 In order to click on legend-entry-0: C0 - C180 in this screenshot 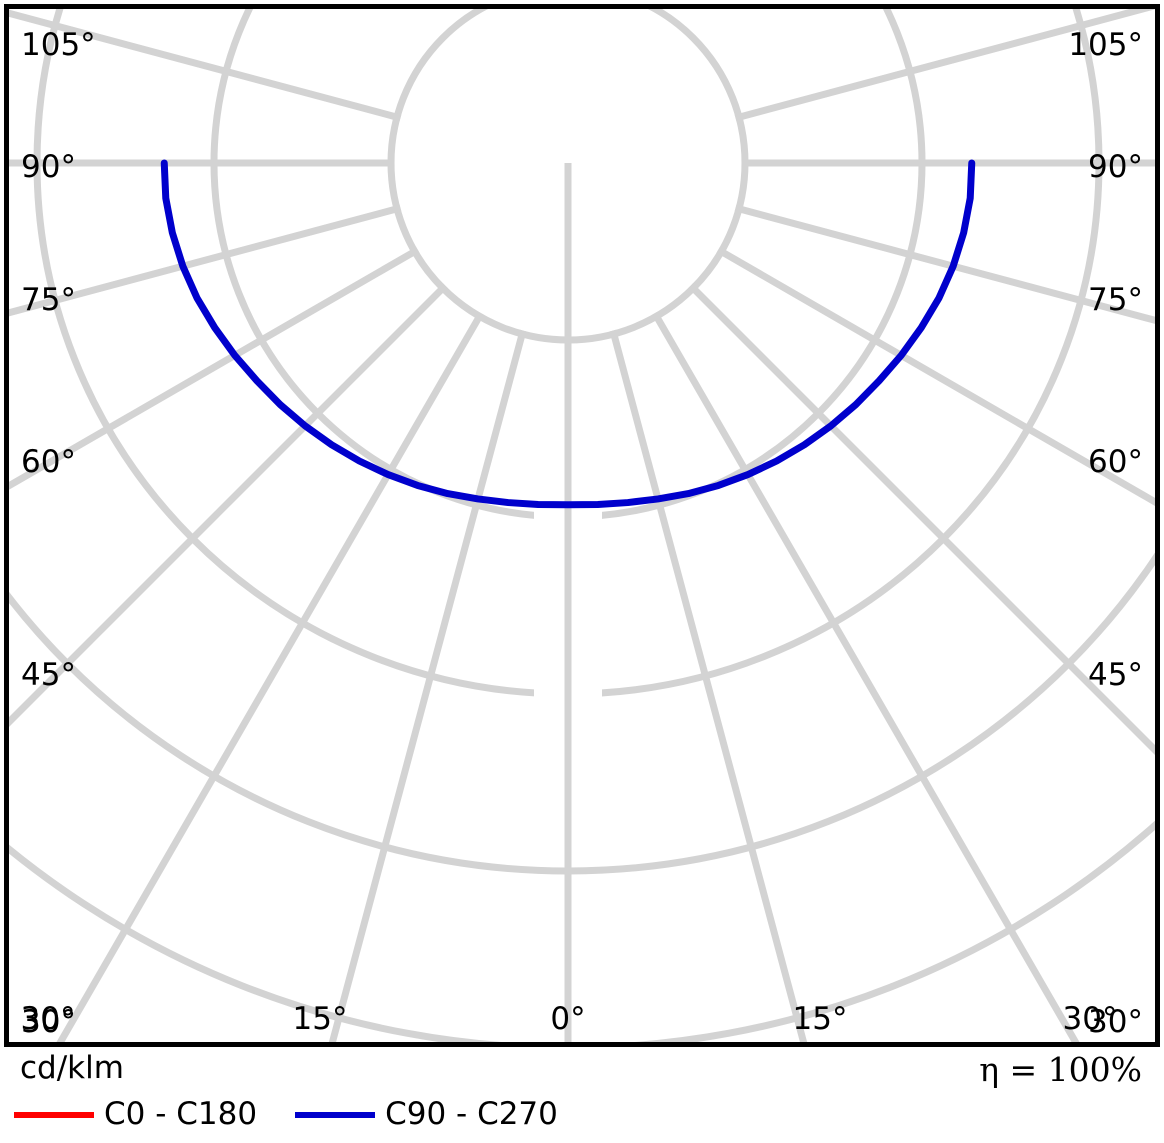, I will do `click(135, 1114)`.